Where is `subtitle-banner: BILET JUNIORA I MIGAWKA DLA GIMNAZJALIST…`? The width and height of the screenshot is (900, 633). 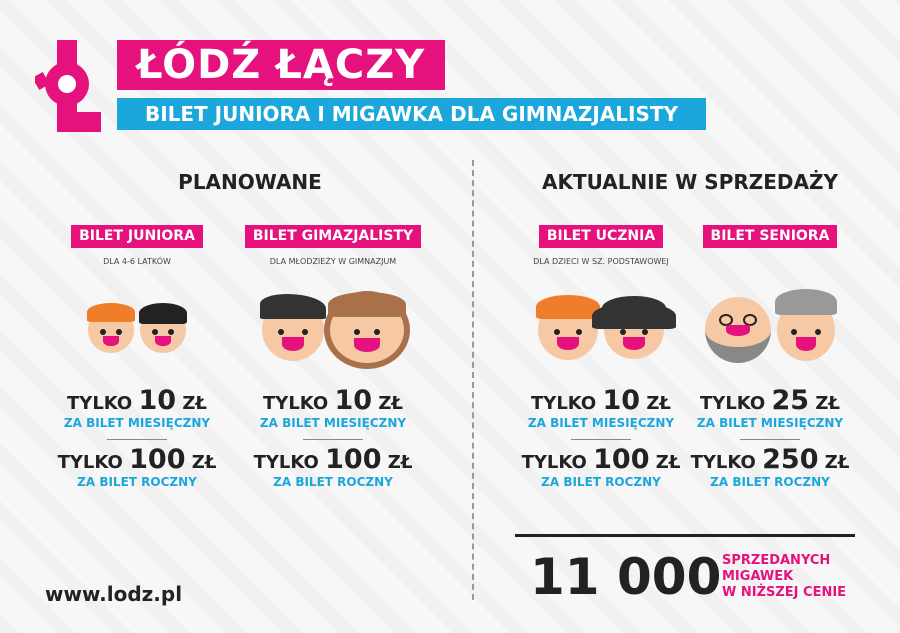 subtitle-banner: BILET JUNIORA I MIGAWKA DLA GIMNAZJALIST… is located at coordinates (411, 114).